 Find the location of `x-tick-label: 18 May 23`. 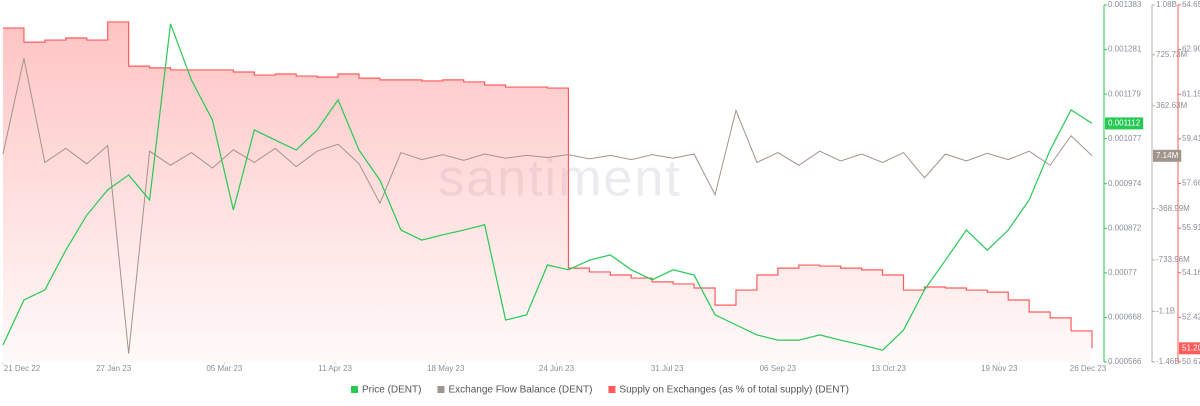

x-tick-label: 18 May 23 is located at coordinates (446, 368).